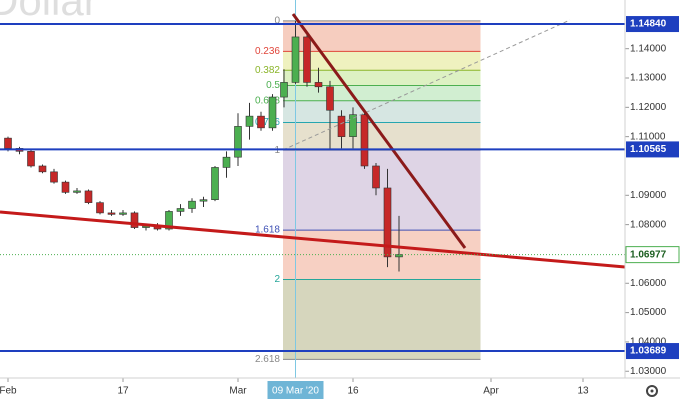 Image resolution: width=680 pixels, height=404 pixels. What do you see at coordinates (267, 70) in the screenshot?
I see `fib-label: 0.382` at bounding box center [267, 70].